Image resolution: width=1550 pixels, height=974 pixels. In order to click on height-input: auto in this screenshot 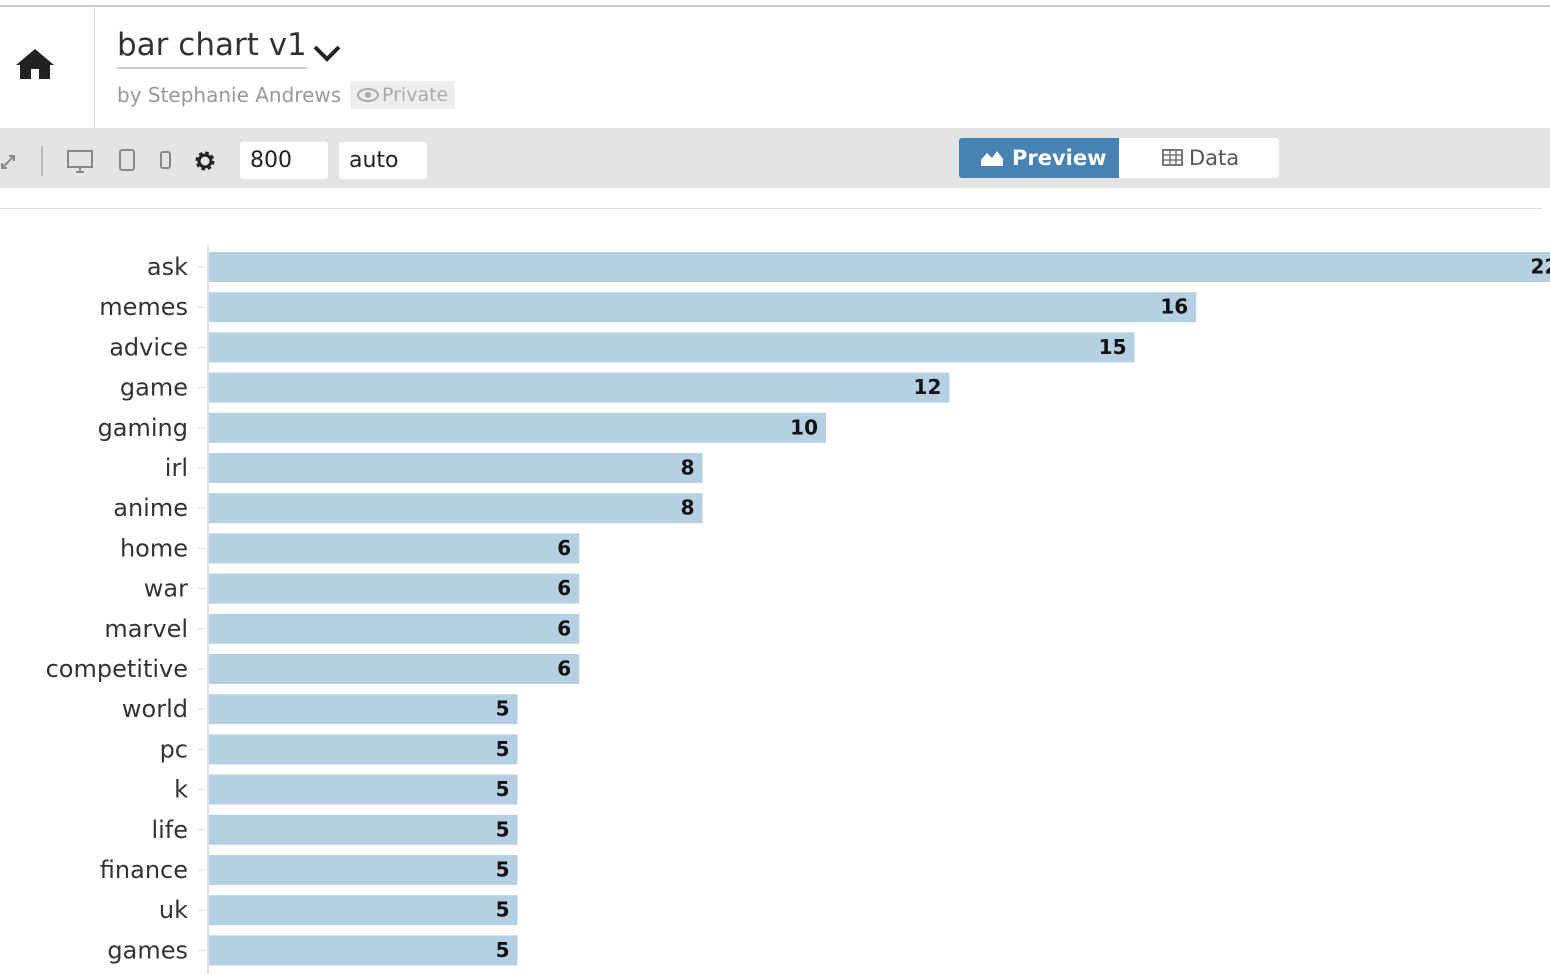, I will do `click(383, 160)`.